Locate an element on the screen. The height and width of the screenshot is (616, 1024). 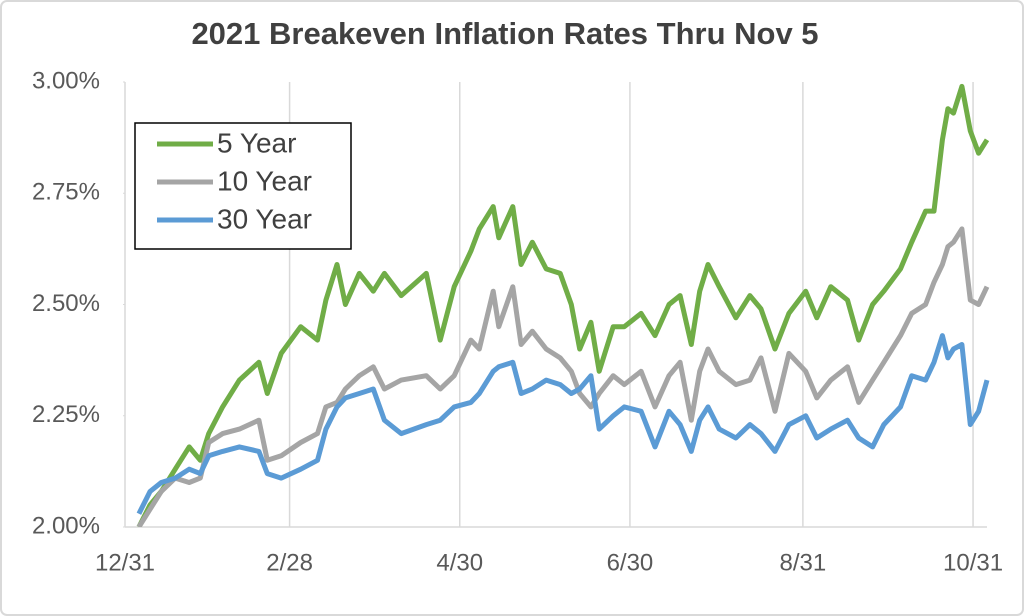
y-tick-label: 2.75% is located at coordinates (66, 192).